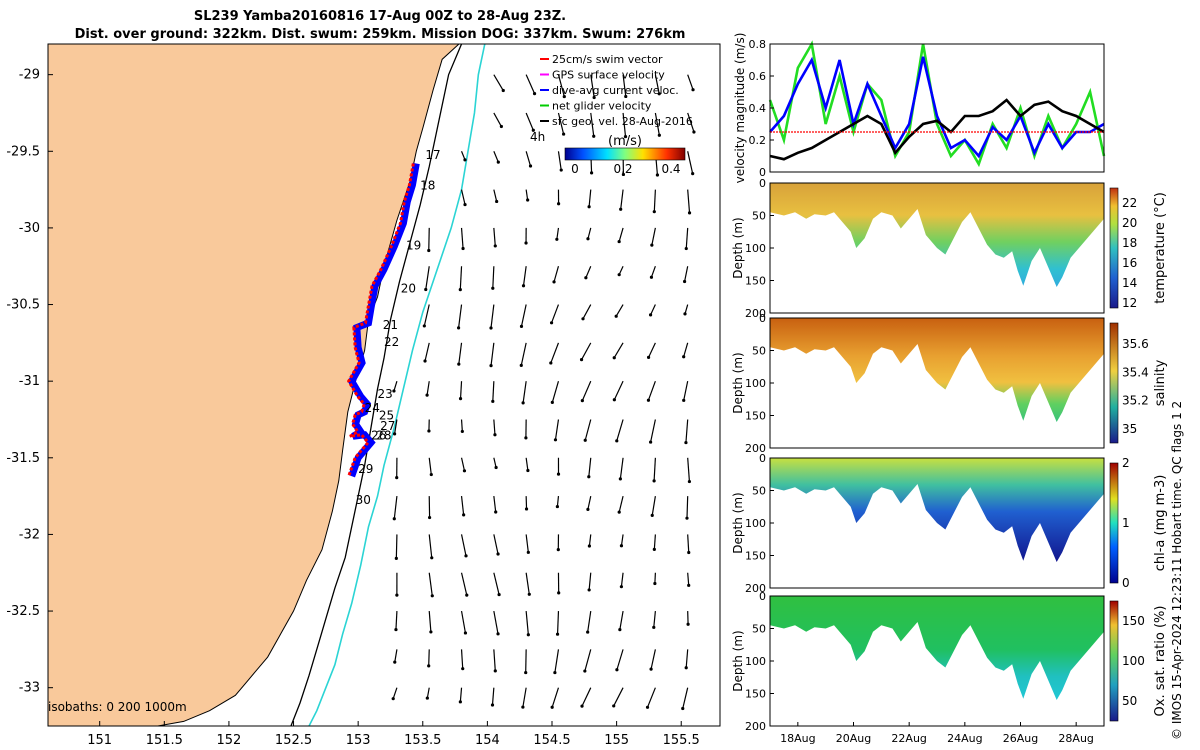 Image resolution: width=1200 pixels, height=750 pixels. What do you see at coordinates (390, 325) in the screenshot?
I see `day-label: 21` at bounding box center [390, 325].